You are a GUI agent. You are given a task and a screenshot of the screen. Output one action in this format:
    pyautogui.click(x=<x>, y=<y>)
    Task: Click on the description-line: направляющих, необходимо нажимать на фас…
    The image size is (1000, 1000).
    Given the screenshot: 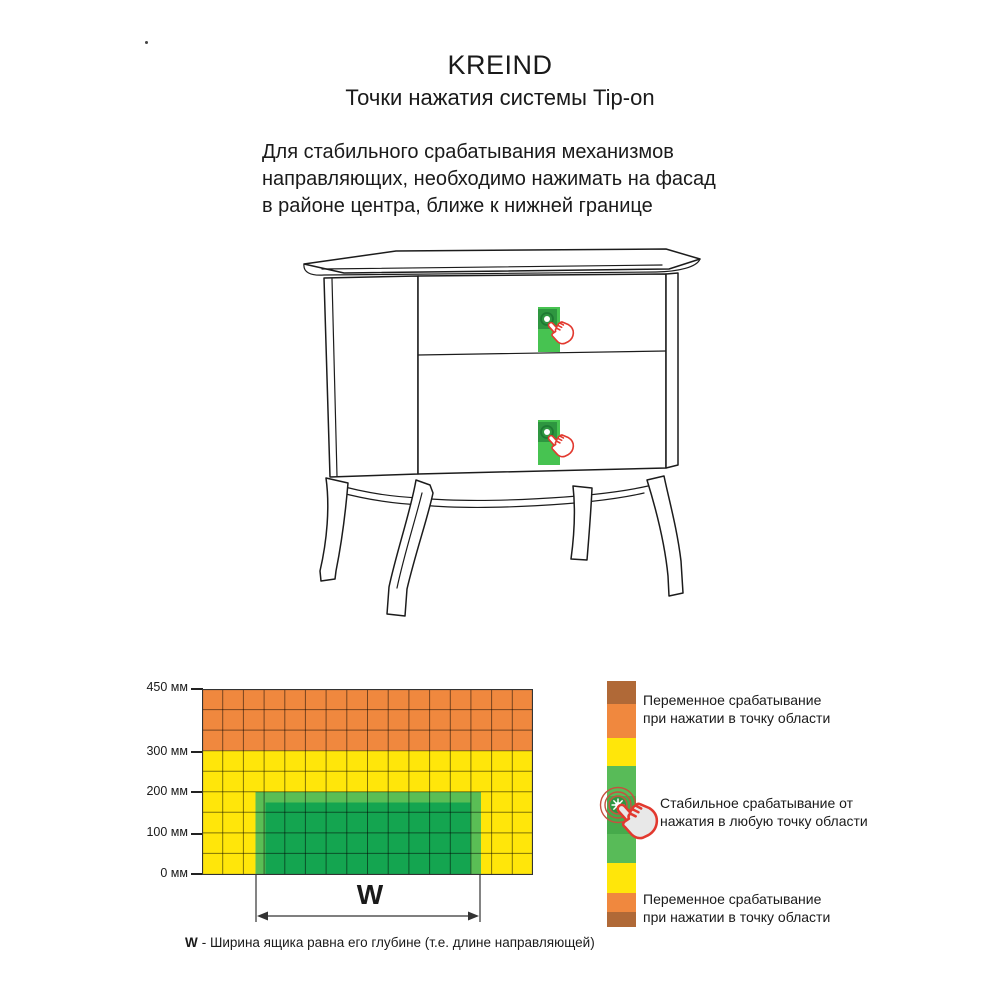 What is the action you would take?
    pyautogui.click(x=489, y=179)
    